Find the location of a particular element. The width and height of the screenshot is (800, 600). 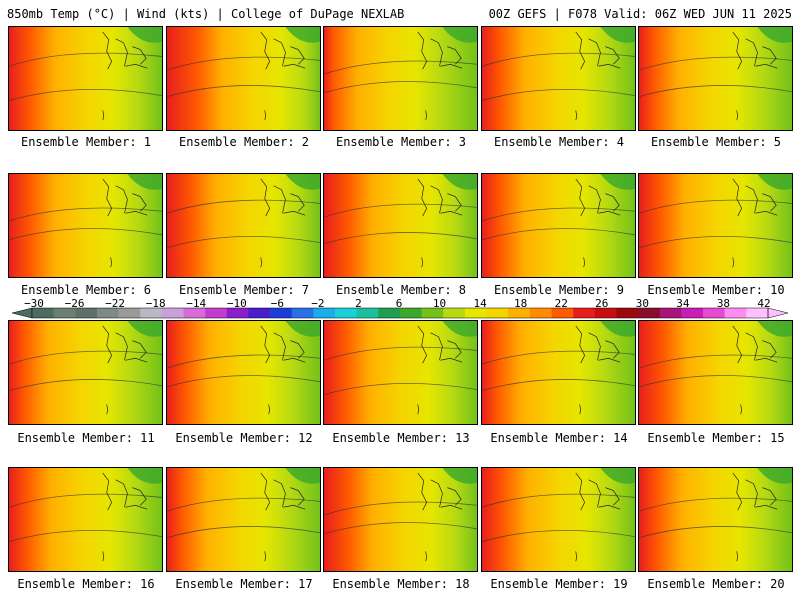

ensemble-member-label: Ensemble Member: 10 is located at coordinates (716, 290).